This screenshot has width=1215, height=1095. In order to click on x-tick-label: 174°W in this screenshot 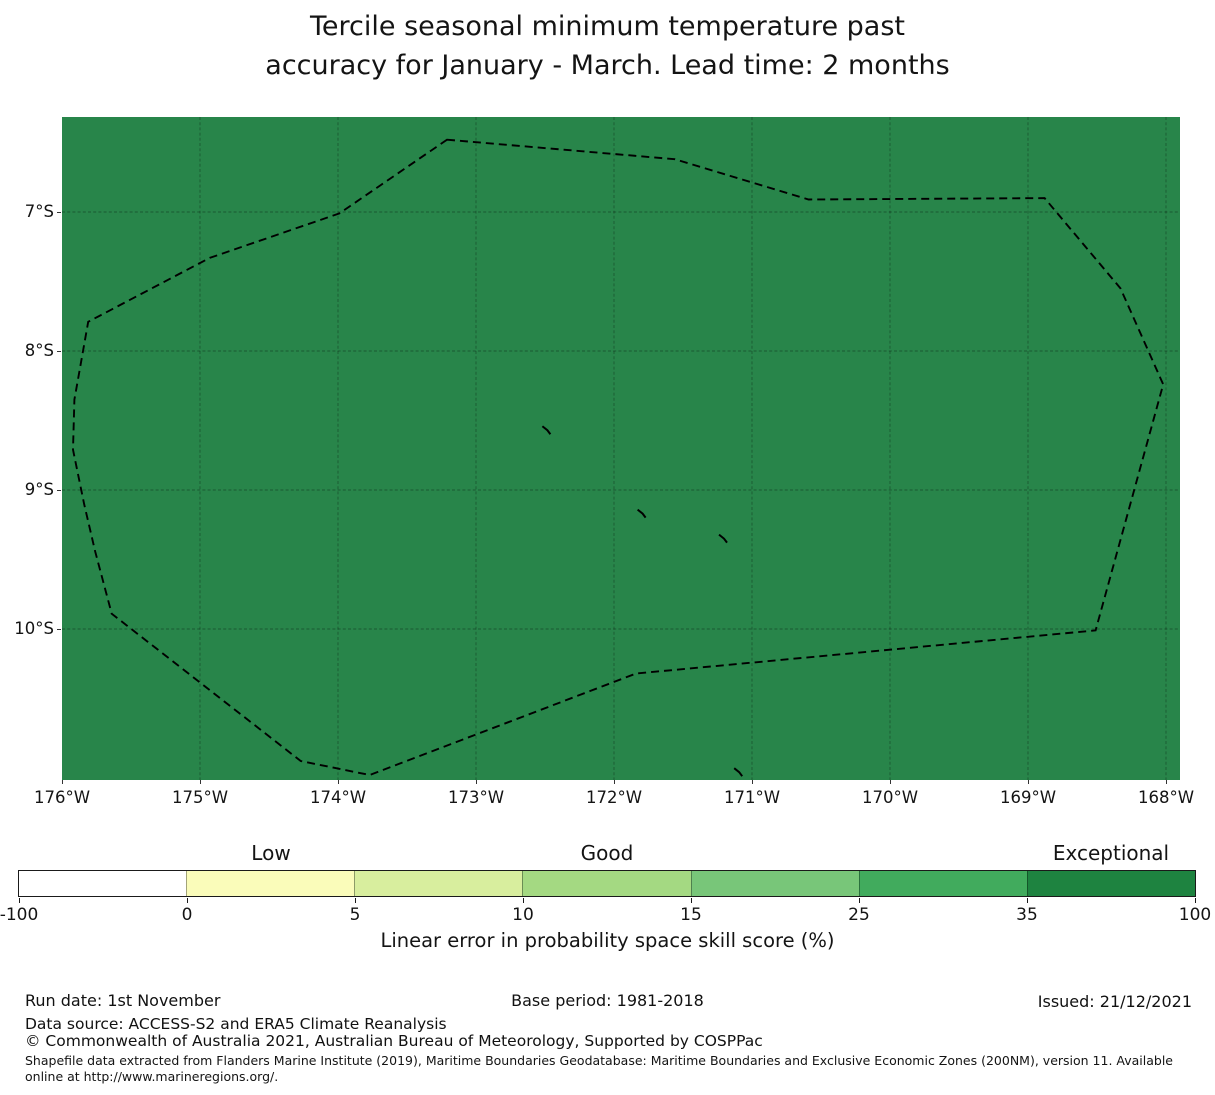, I will do `click(338, 797)`.